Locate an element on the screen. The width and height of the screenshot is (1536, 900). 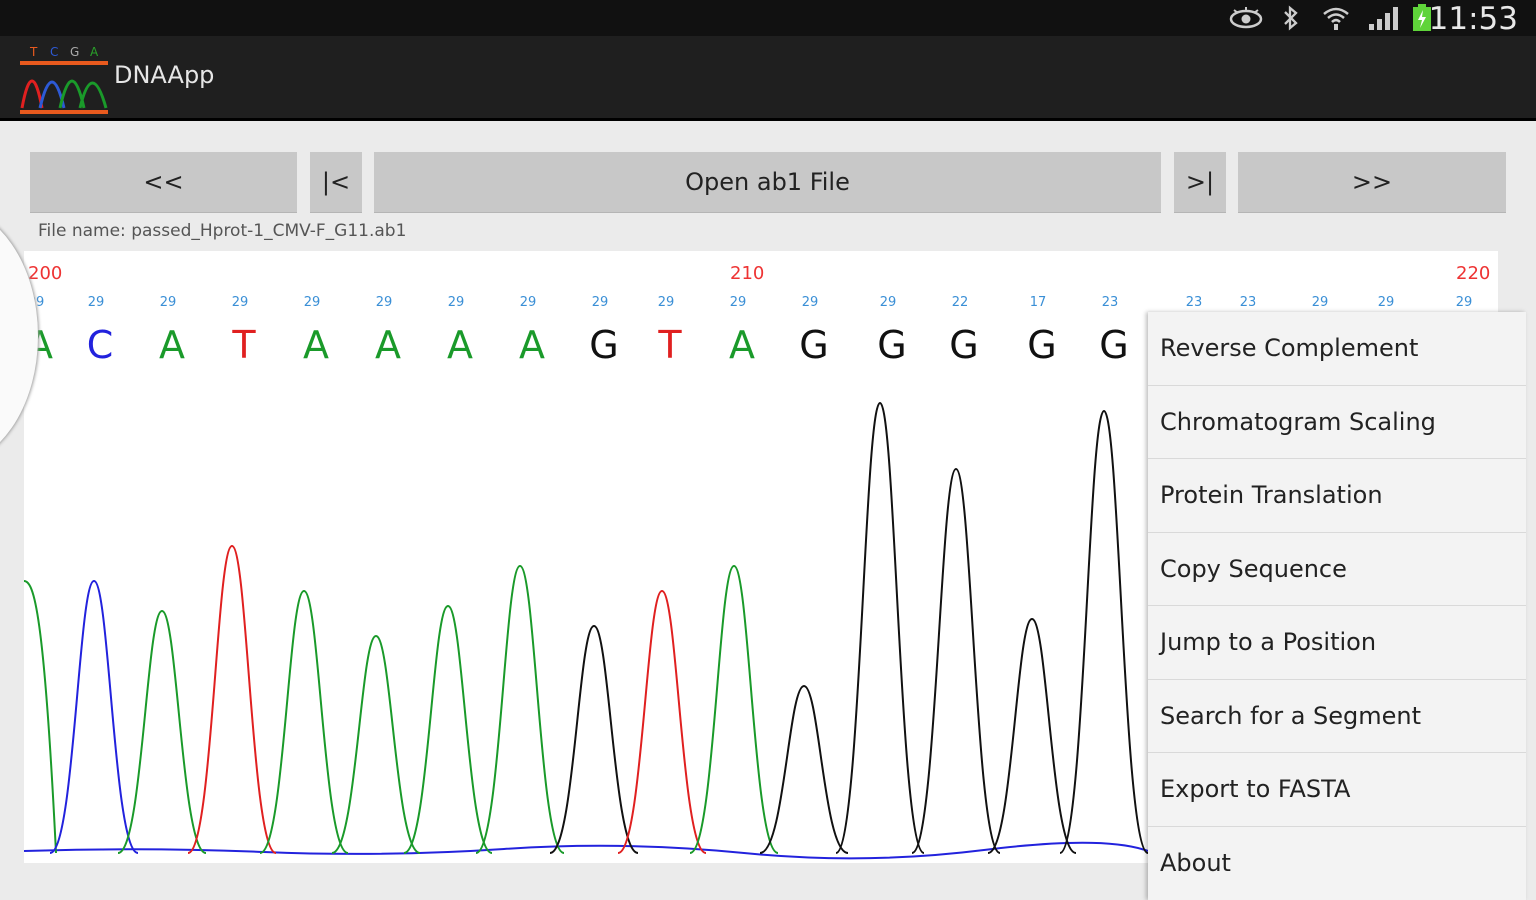
menu-item-reverse-complement: Reverse Complement is located at coordinates (1337, 349).